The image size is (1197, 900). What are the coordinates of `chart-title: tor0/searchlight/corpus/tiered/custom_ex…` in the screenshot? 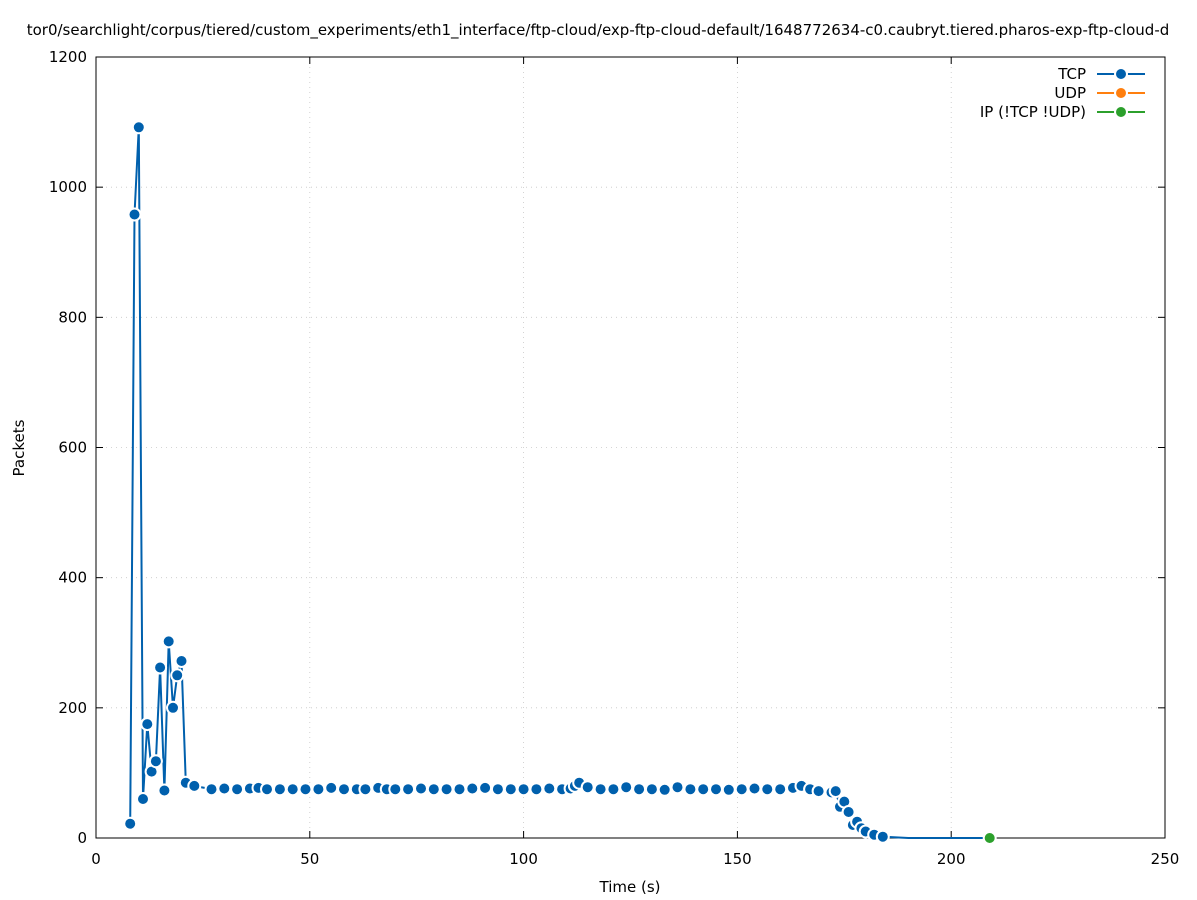 It's located at (598, 30).